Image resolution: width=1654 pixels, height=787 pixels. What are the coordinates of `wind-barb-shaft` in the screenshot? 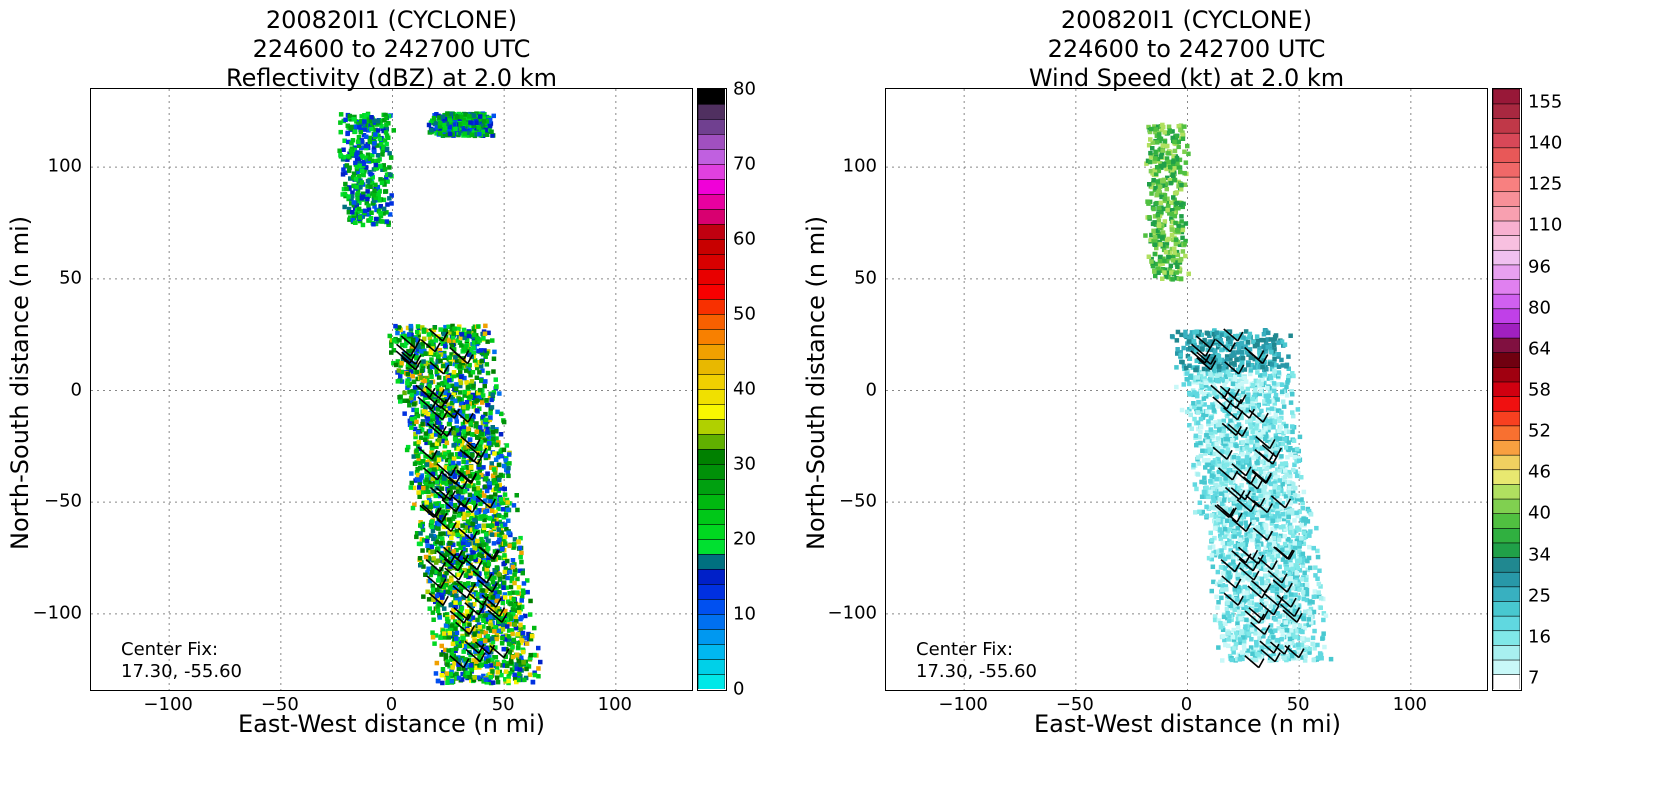 It's located at (436, 599).